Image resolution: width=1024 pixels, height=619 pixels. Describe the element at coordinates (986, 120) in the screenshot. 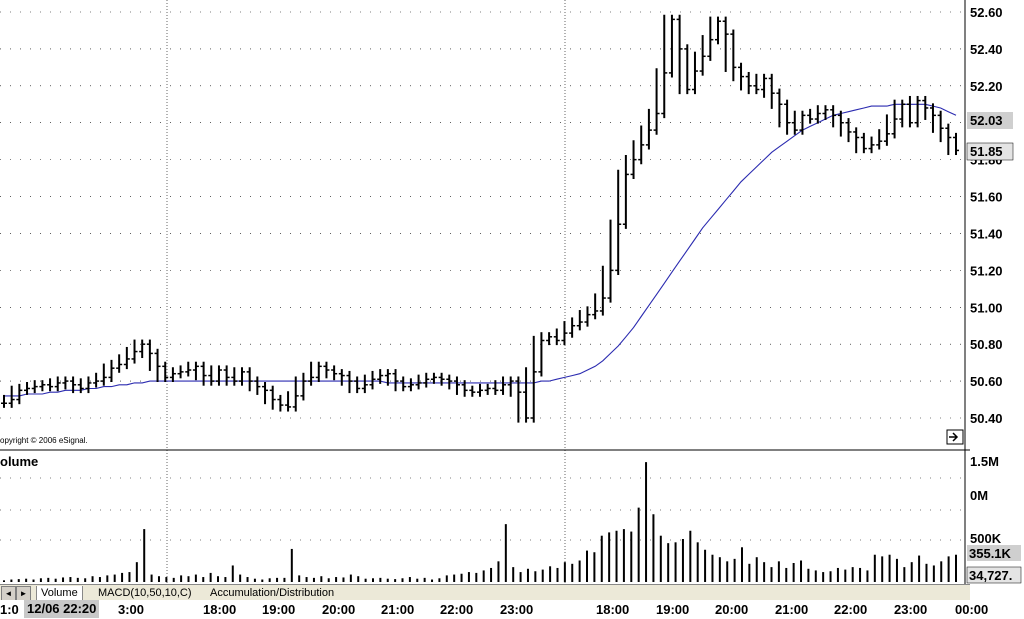

I see `last-price-label: 52.03` at that location.